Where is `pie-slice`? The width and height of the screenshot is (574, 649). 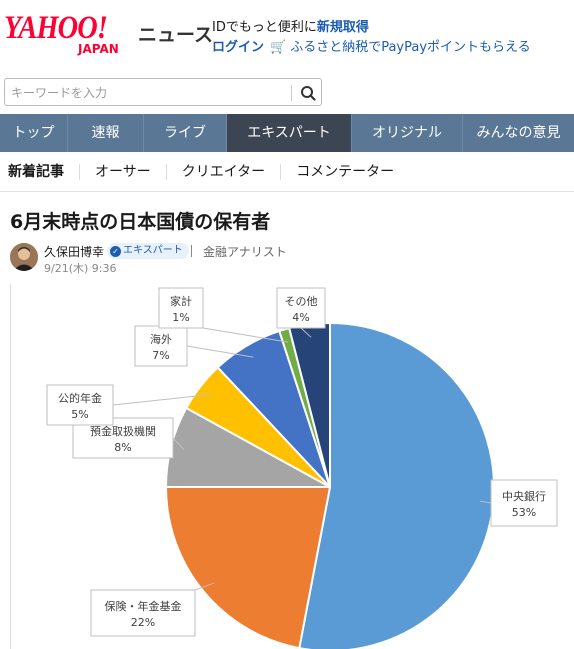 pie-slice is located at coordinates (248, 567).